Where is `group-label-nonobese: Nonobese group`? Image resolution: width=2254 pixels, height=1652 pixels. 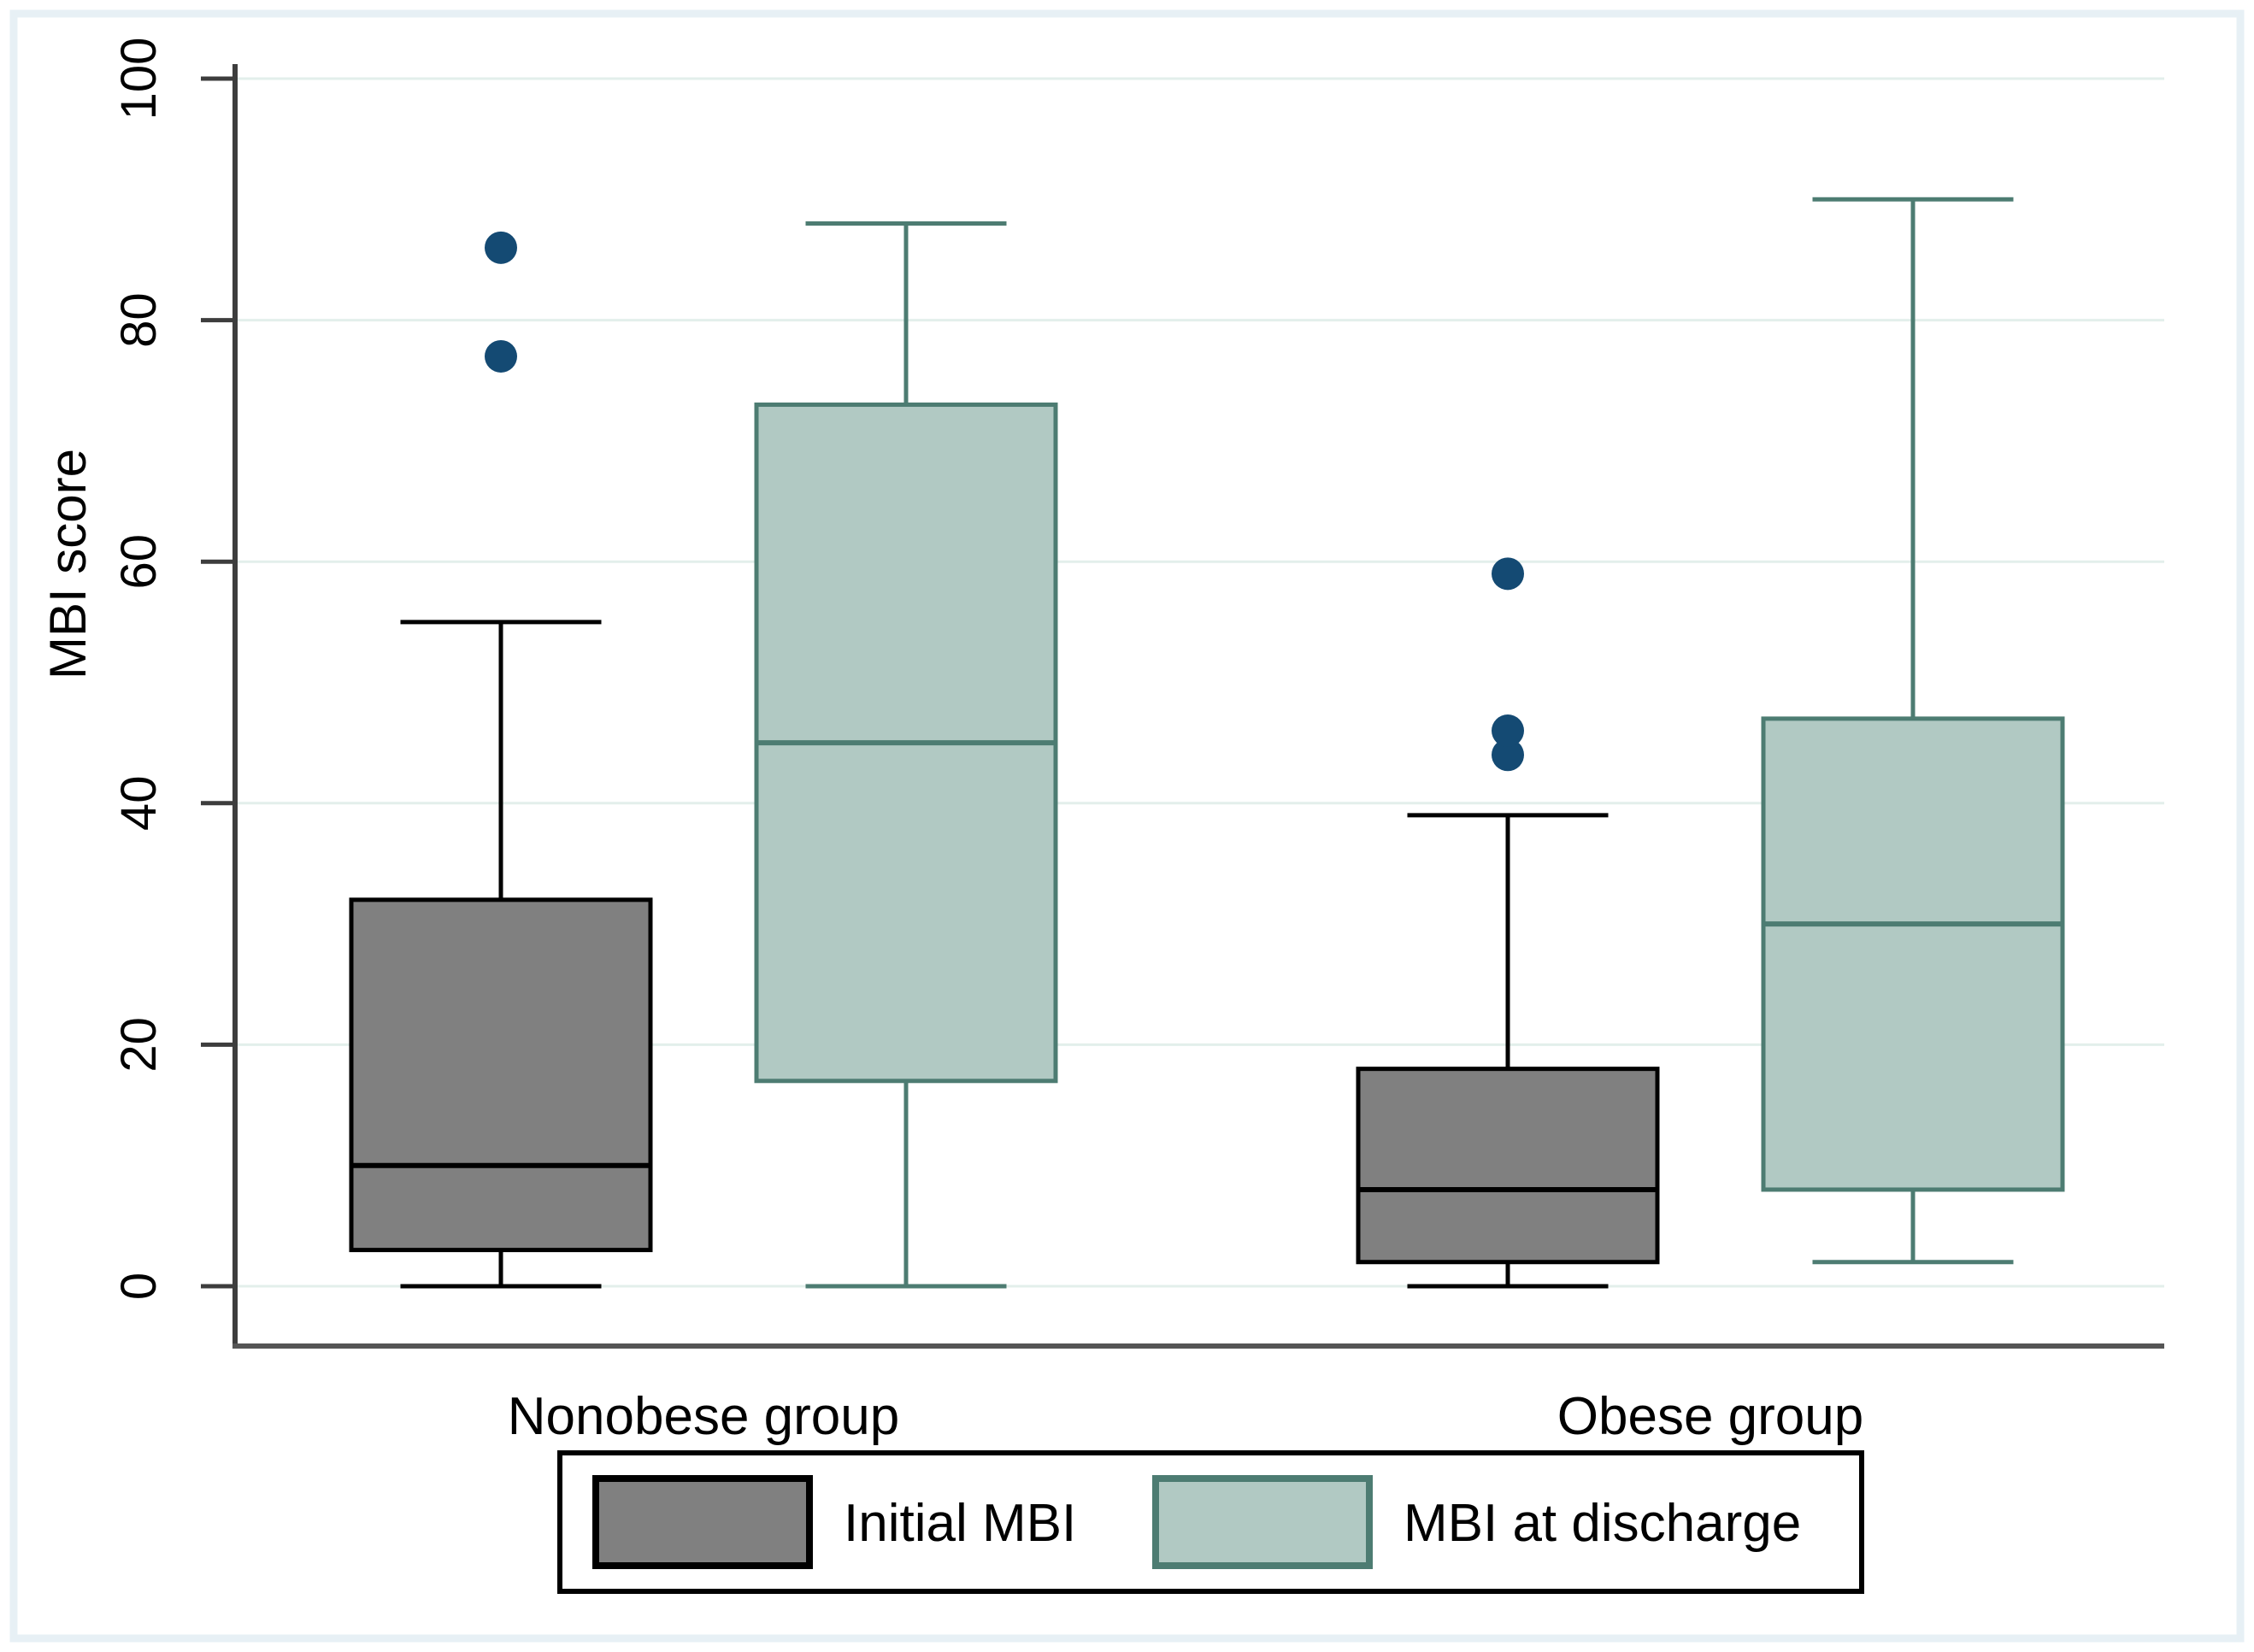 group-label-nonobese: Nonobese group is located at coordinates (703, 1416).